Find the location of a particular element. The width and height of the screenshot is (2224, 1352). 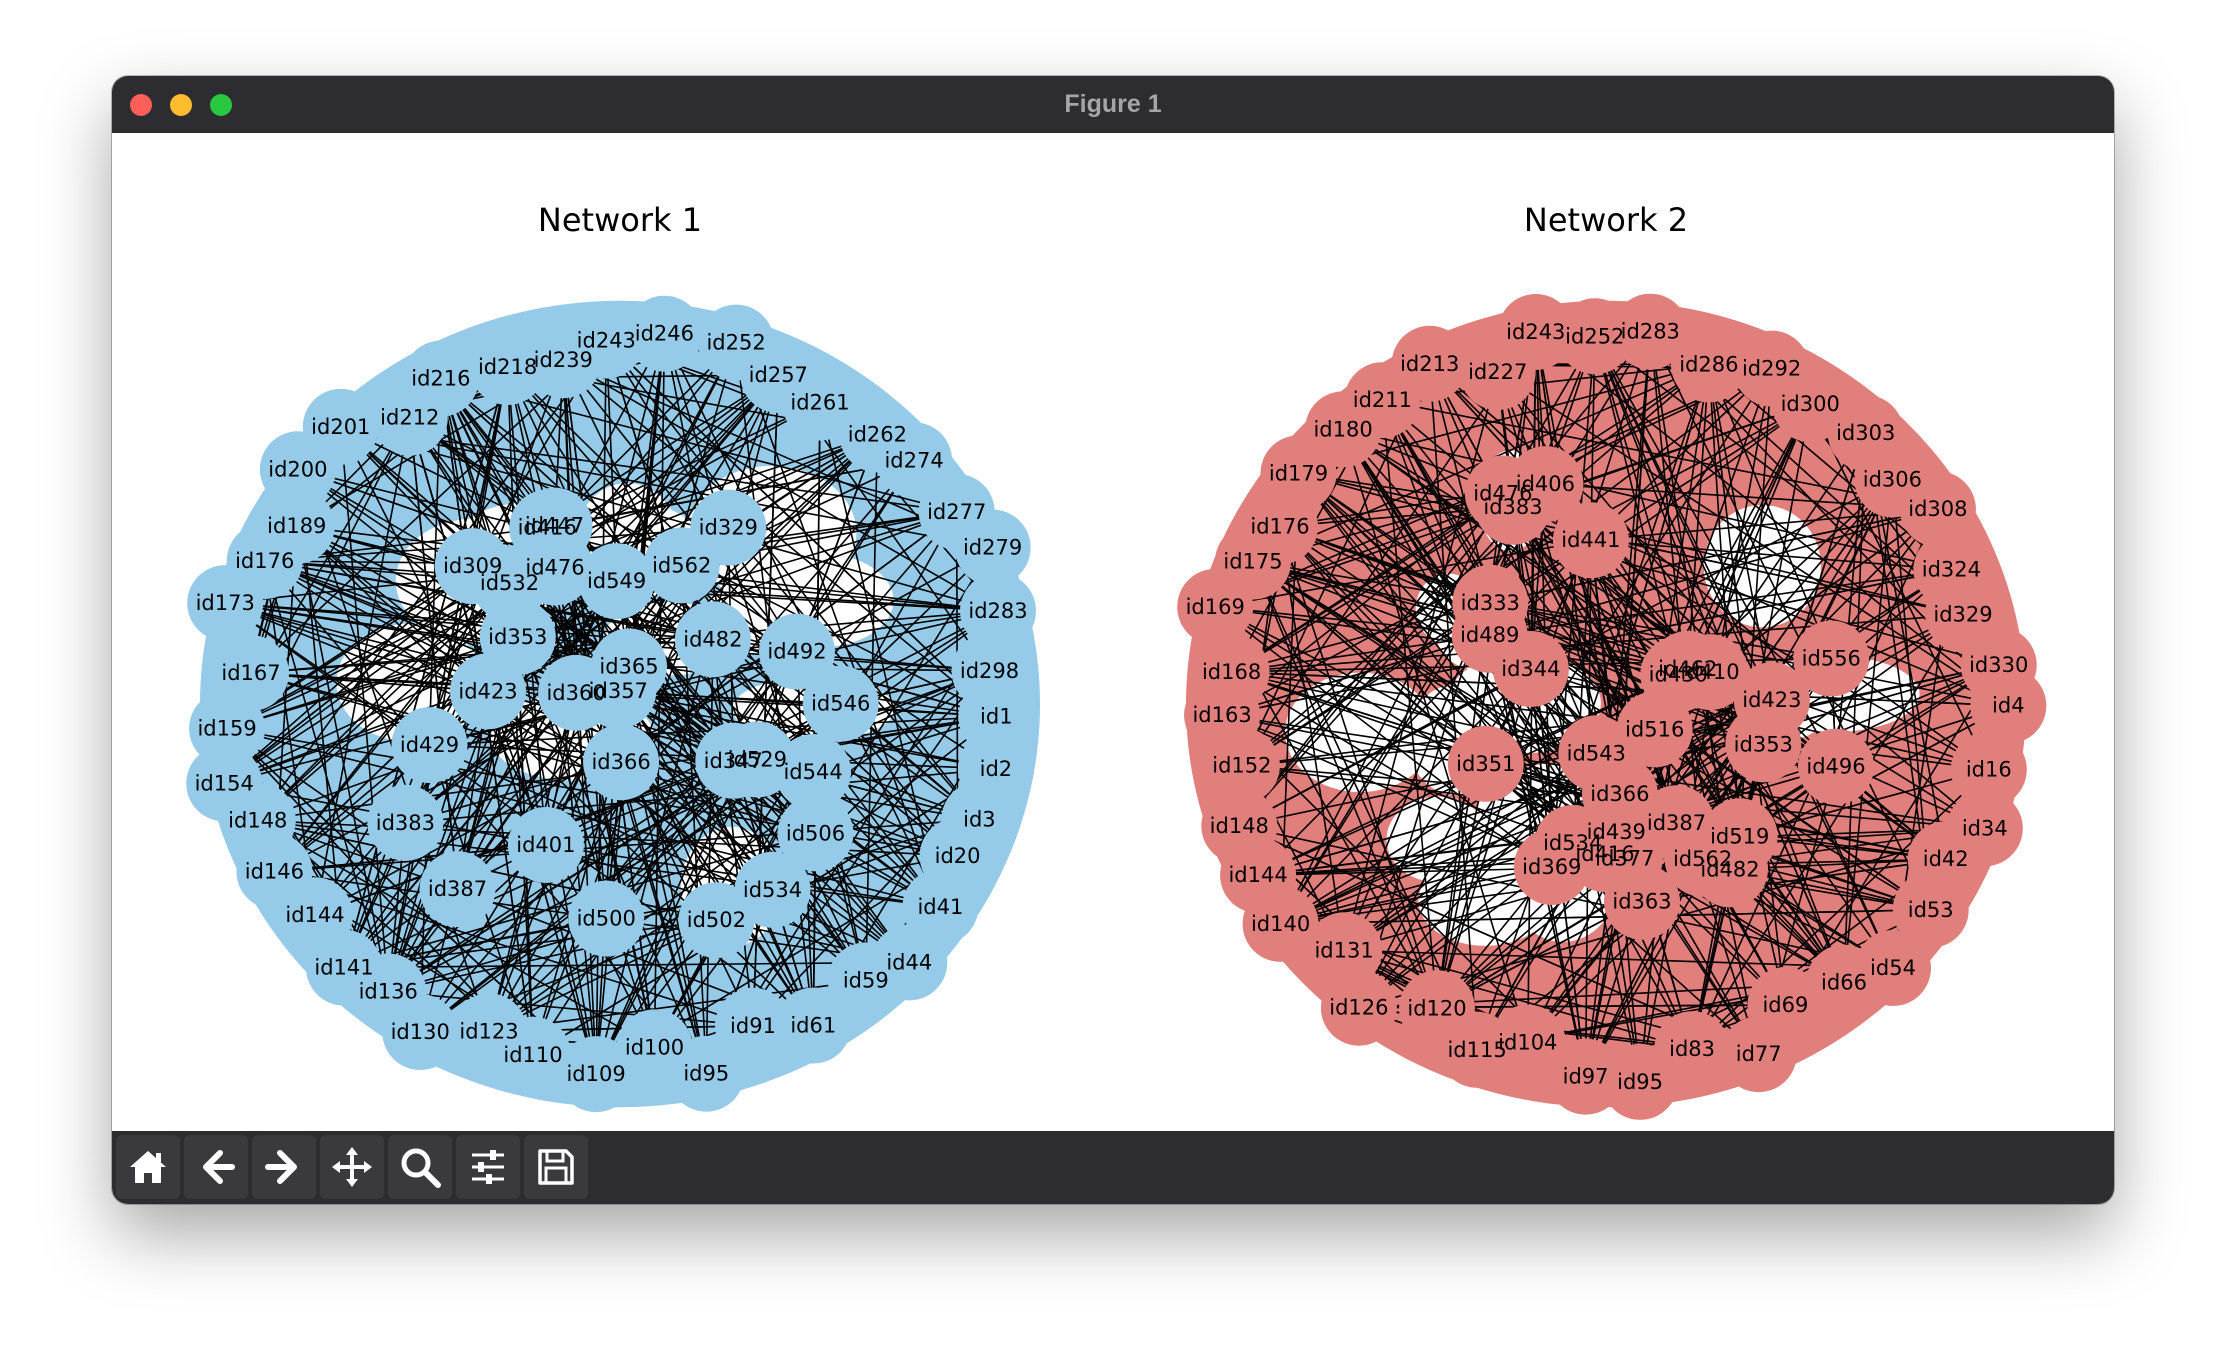

node-label: id447 is located at coordinates (554, 526).